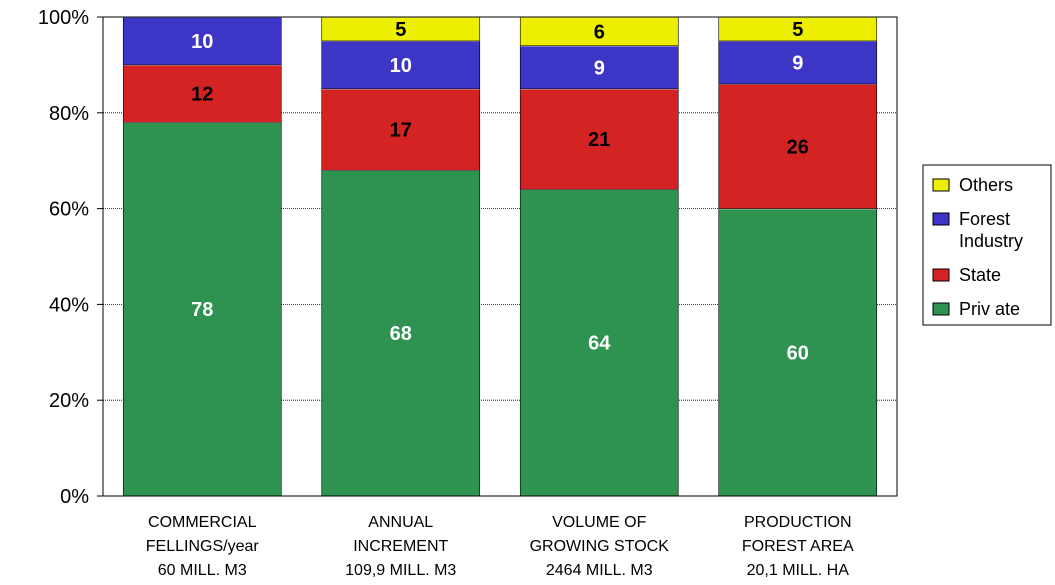  I want to click on data-label: 6, so click(599, 32).